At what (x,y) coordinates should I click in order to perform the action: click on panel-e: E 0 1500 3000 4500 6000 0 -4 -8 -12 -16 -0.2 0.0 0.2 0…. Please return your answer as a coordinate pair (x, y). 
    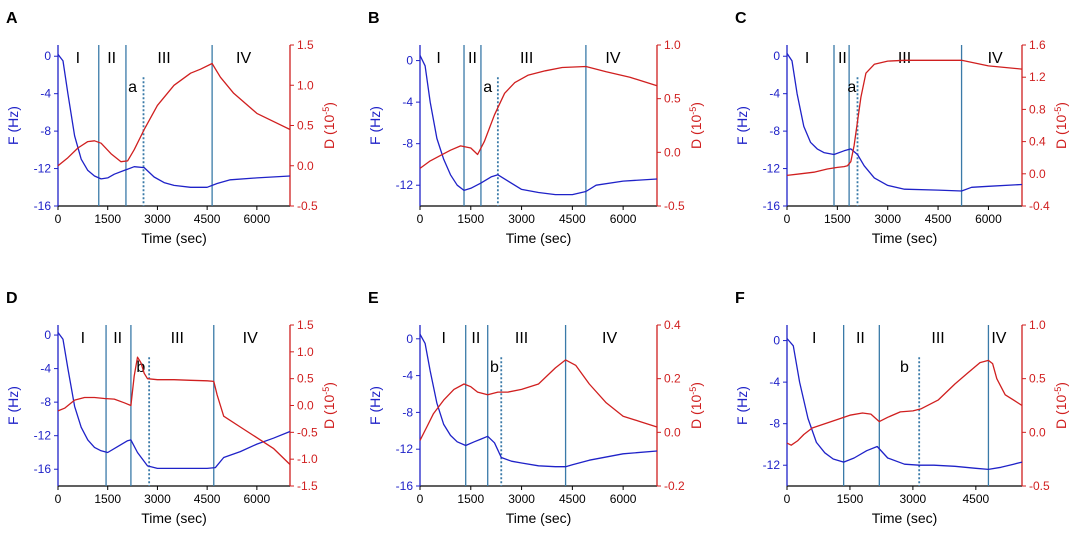
    Looking at the image, I should click on (535, 408).